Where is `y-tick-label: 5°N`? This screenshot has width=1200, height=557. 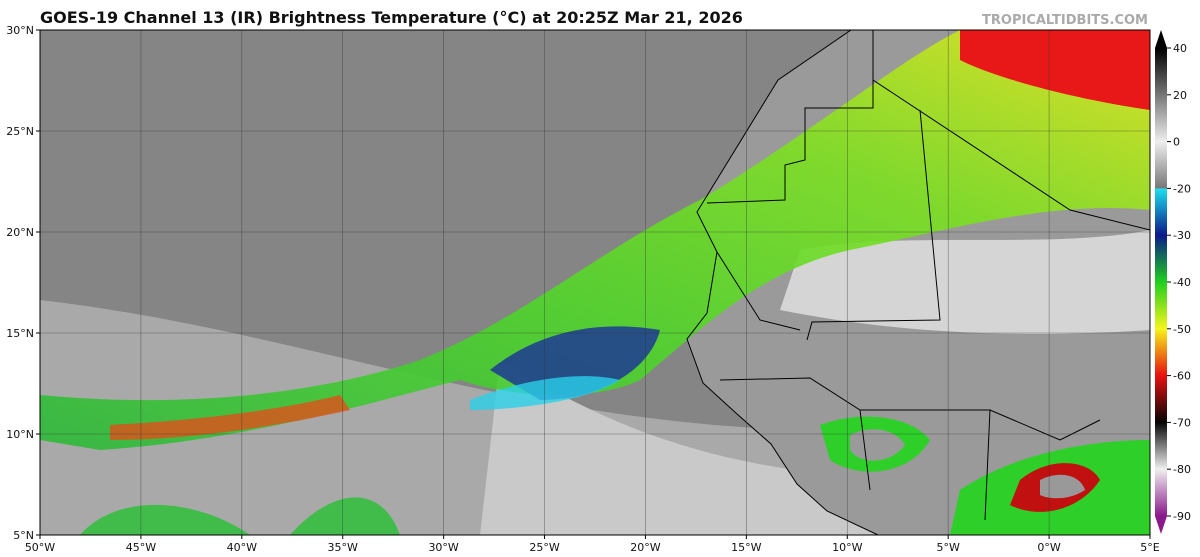
y-tick-label: 5°N is located at coordinates (23, 535).